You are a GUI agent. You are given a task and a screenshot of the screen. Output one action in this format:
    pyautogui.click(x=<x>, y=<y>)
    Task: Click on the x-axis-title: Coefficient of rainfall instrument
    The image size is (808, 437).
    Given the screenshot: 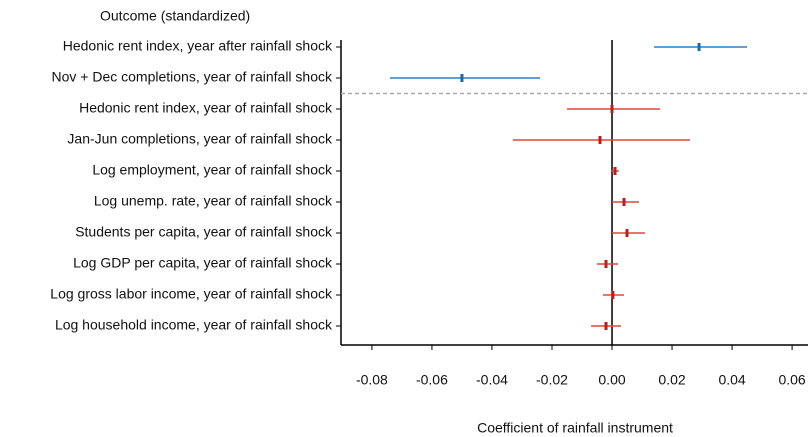 What is the action you would take?
    pyautogui.click(x=575, y=428)
    